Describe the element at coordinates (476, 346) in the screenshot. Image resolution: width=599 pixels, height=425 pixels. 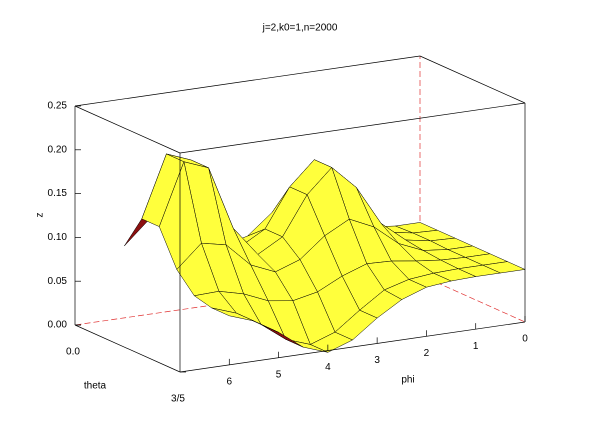
I see `x-tick-label: 1` at that location.